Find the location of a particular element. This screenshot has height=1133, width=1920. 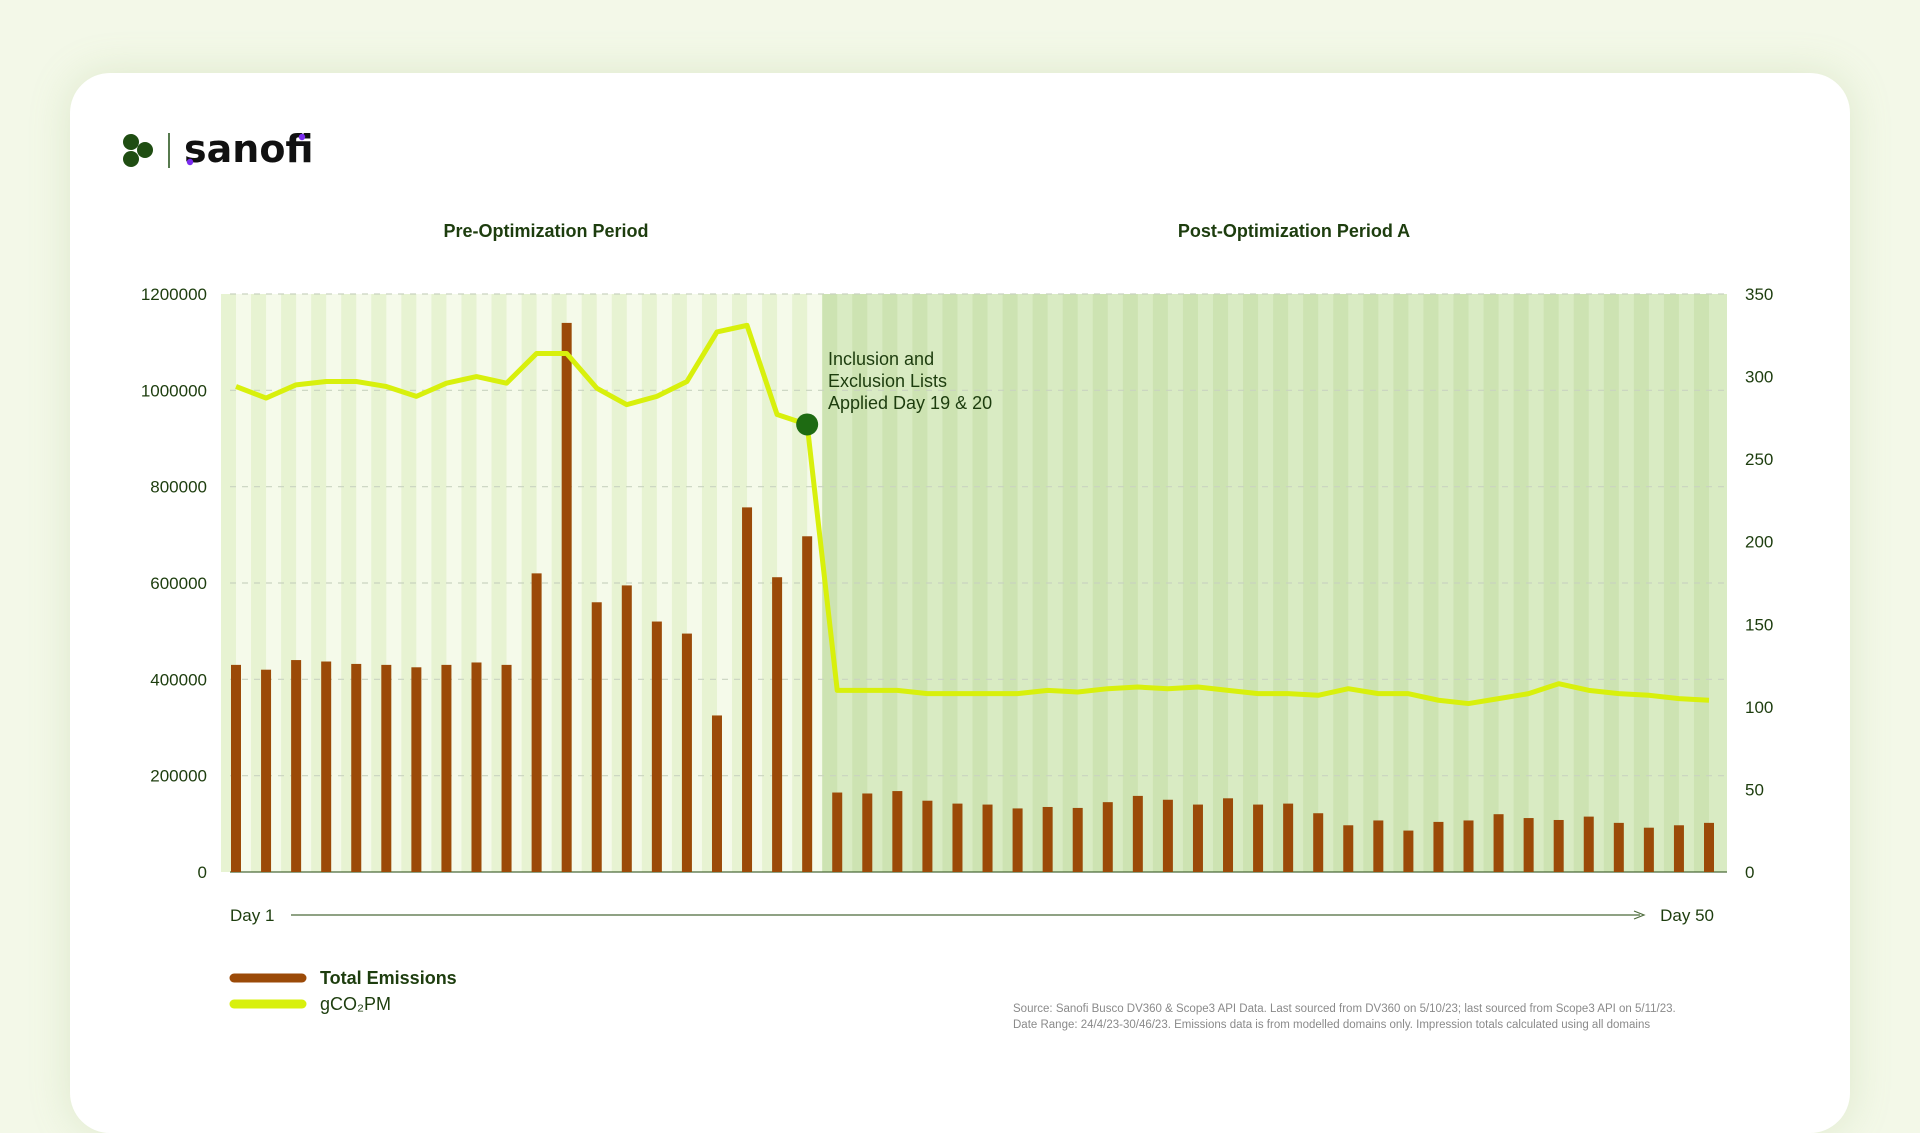

y-left-tick-label: 1000000 is located at coordinates (174, 390).